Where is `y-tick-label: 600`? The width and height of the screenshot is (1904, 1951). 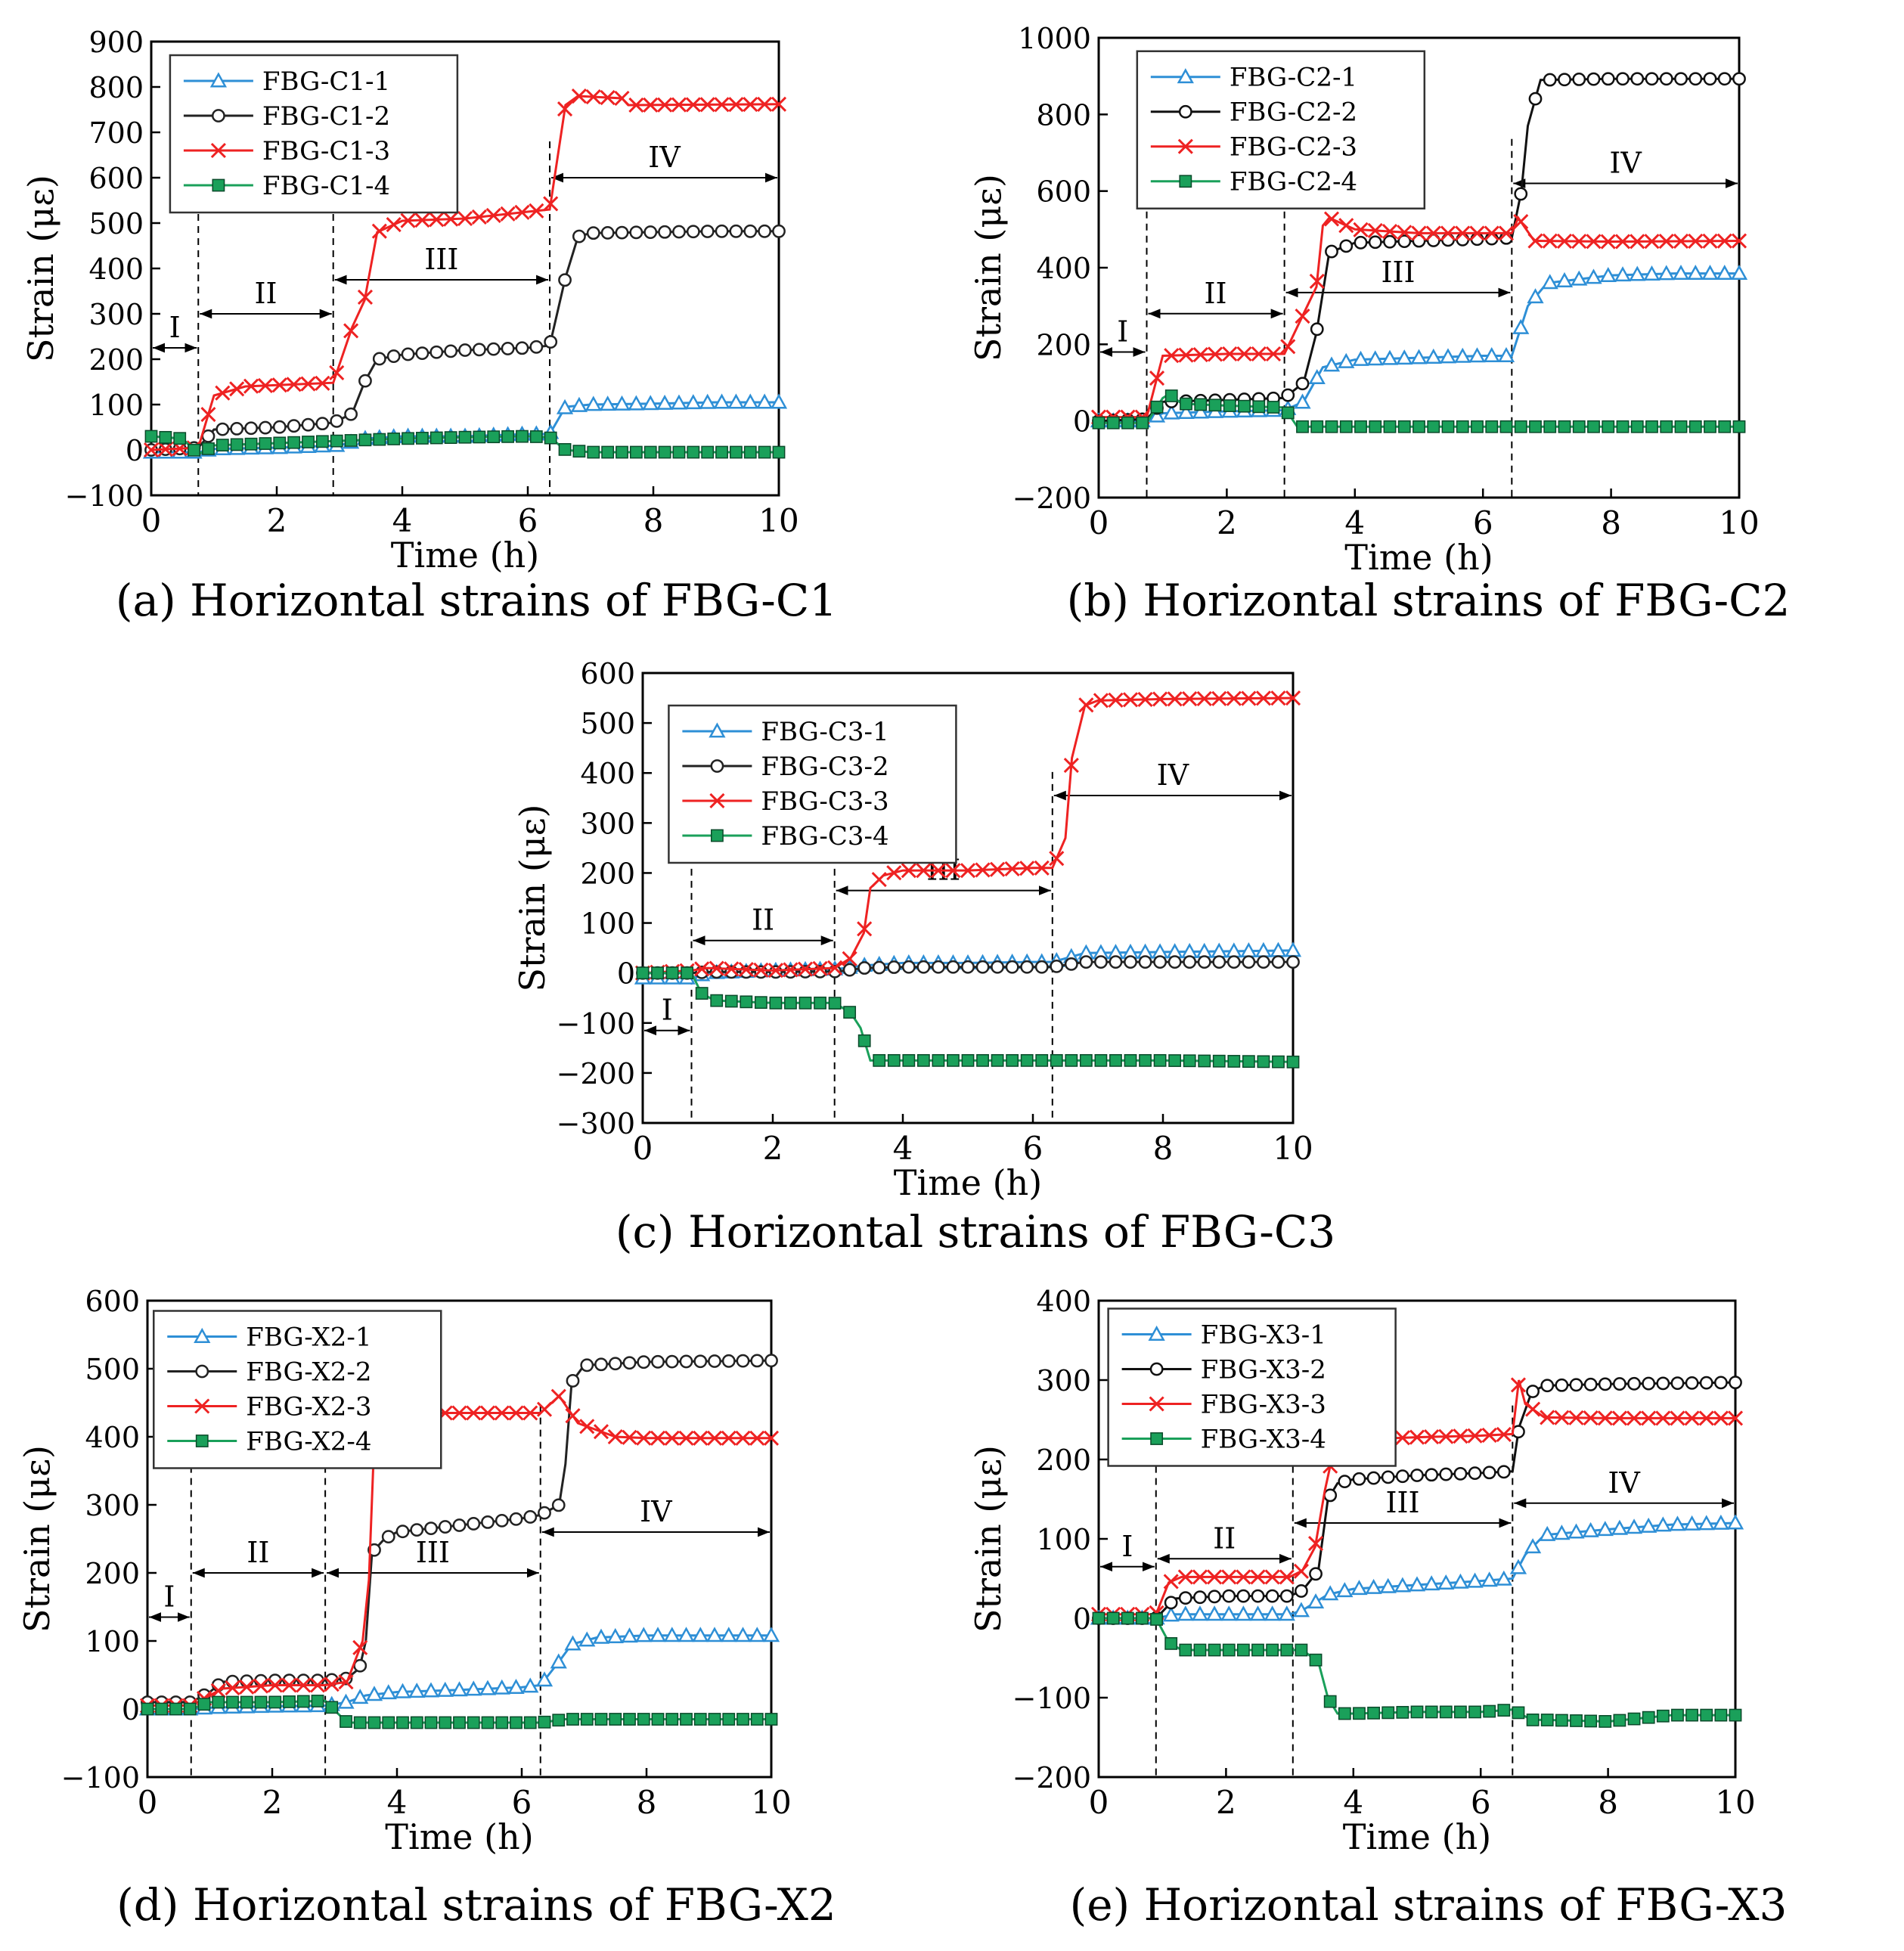 y-tick-label: 600 is located at coordinates (1063, 192).